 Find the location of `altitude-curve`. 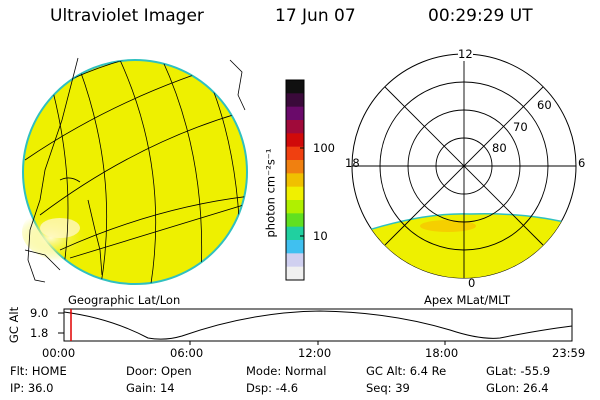

altitude-curve is located at coordinates (318, 325).